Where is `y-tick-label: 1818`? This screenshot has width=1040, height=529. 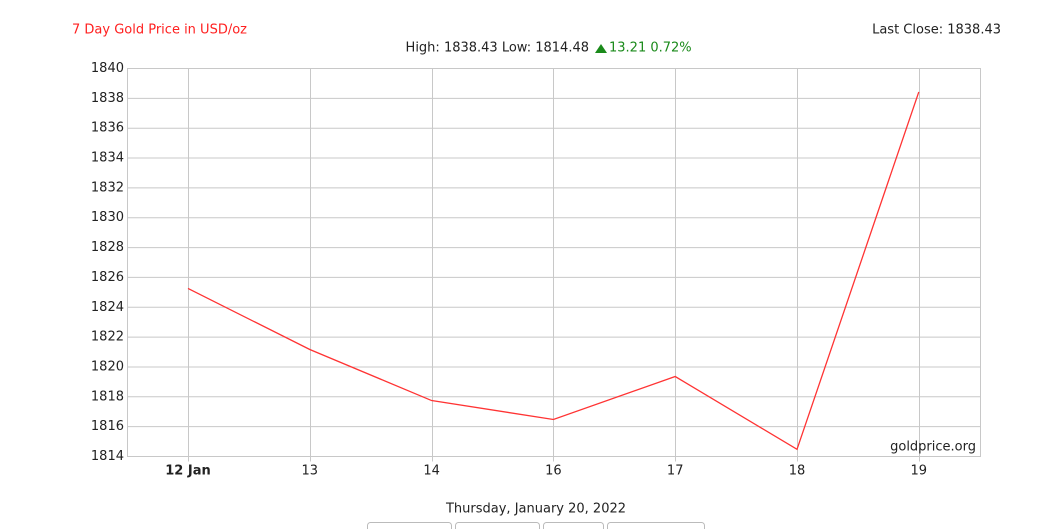
y-tick-label: 1818 is located at coordinates (107, 396).